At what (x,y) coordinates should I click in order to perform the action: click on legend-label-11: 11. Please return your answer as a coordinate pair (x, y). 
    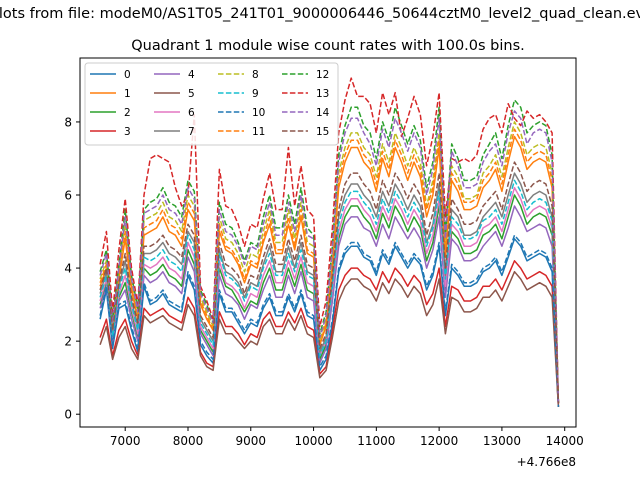
    Looking at the image, I should click on (258, 132).